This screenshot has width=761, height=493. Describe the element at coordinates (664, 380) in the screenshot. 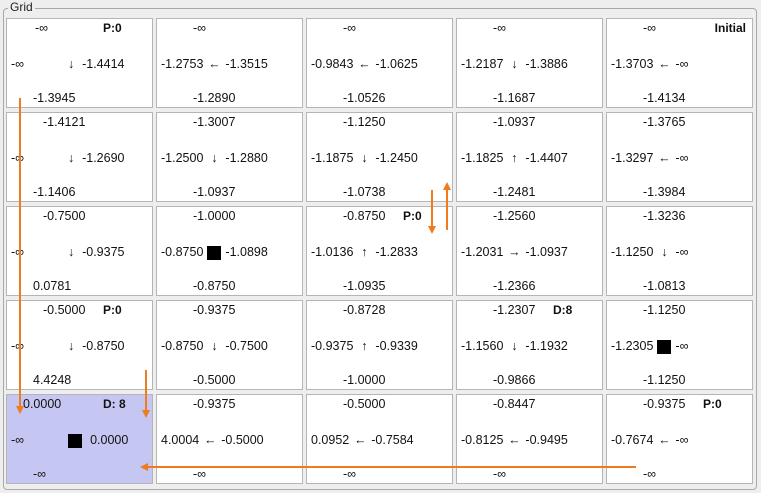

I see `cell-bottom-value: -1.1250` at that location.